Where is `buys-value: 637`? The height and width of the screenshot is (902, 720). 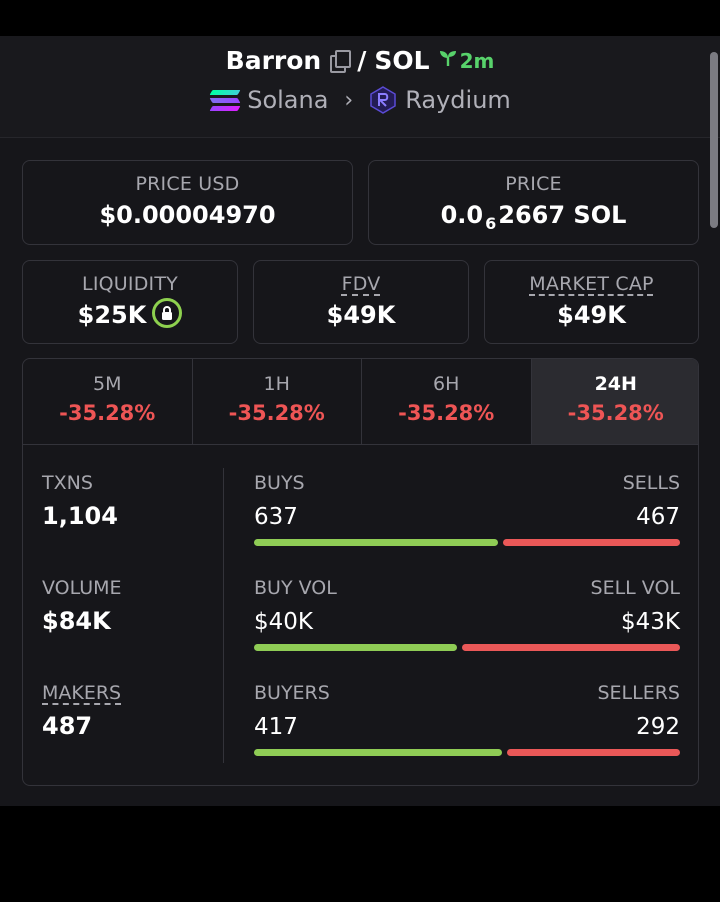
buys-value: 637 is located at coordinates (276, 517).